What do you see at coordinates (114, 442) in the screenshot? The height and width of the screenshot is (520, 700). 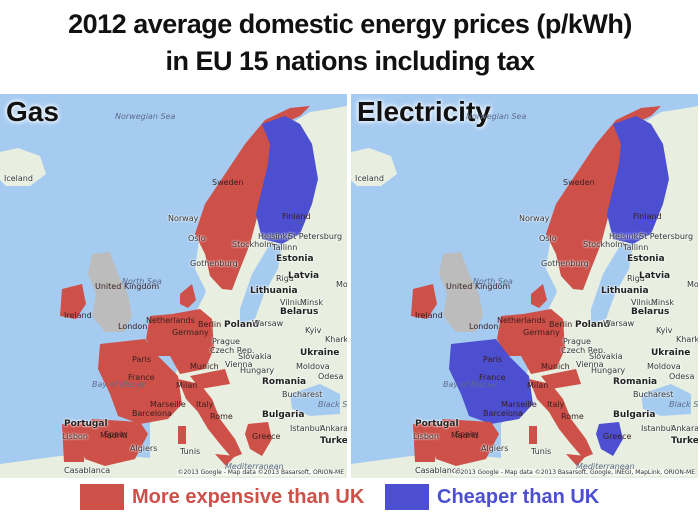 I see `spain-shape` at bounding box center [114, 442].